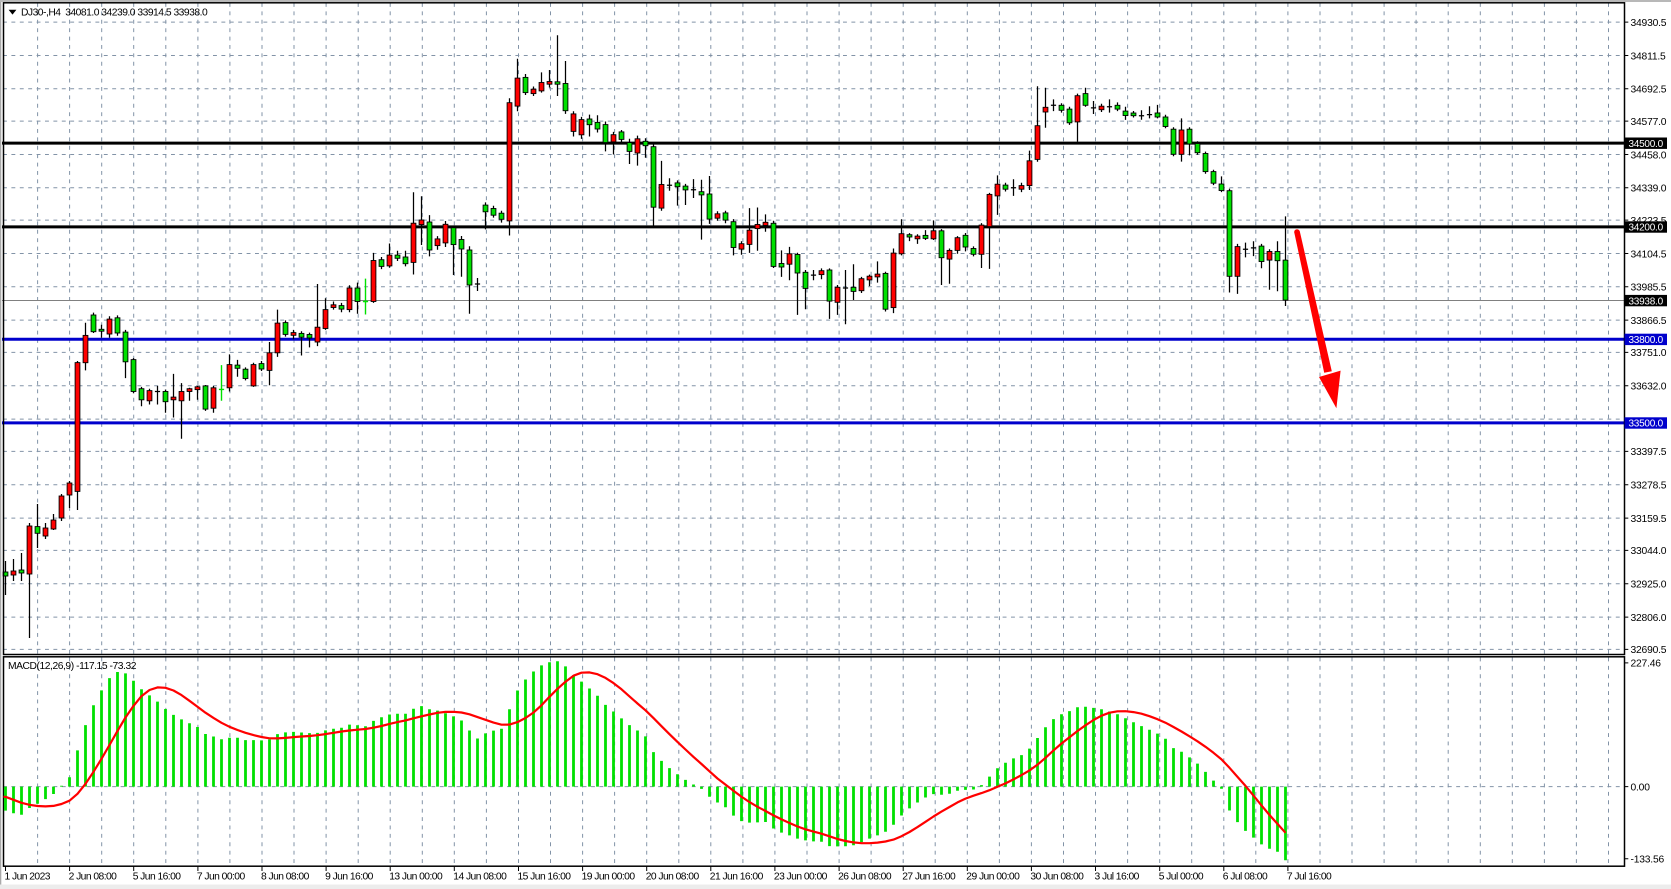  What do you see at coordinates (1649, 56) in the screenshot?
I see `svg-text: 34811.5` at bounding box center [1649, 56].